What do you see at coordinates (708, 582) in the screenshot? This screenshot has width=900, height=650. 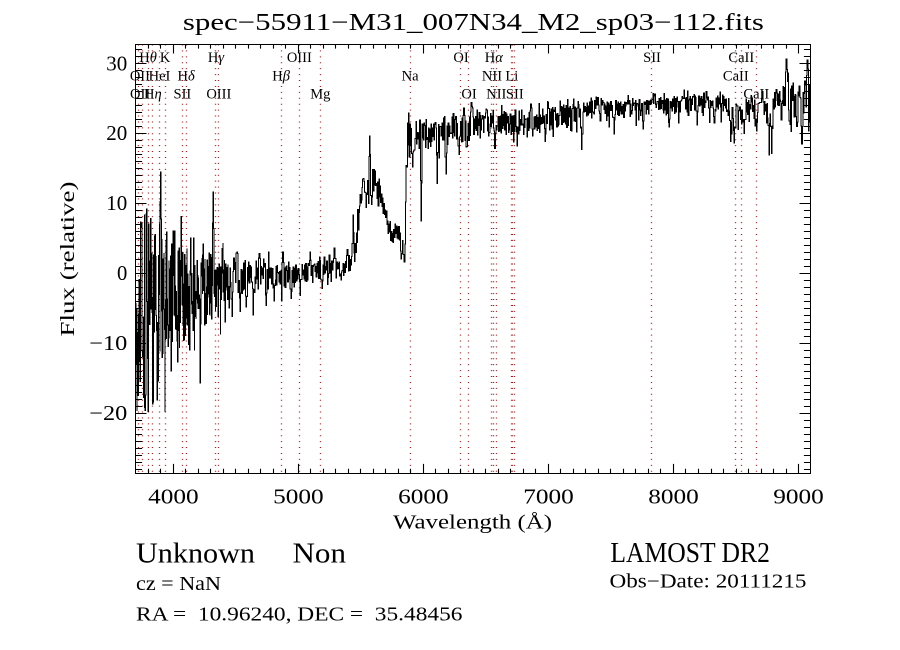 I see `svg-text: Obs−Date: 20111215` at bounding box center [708, 582].